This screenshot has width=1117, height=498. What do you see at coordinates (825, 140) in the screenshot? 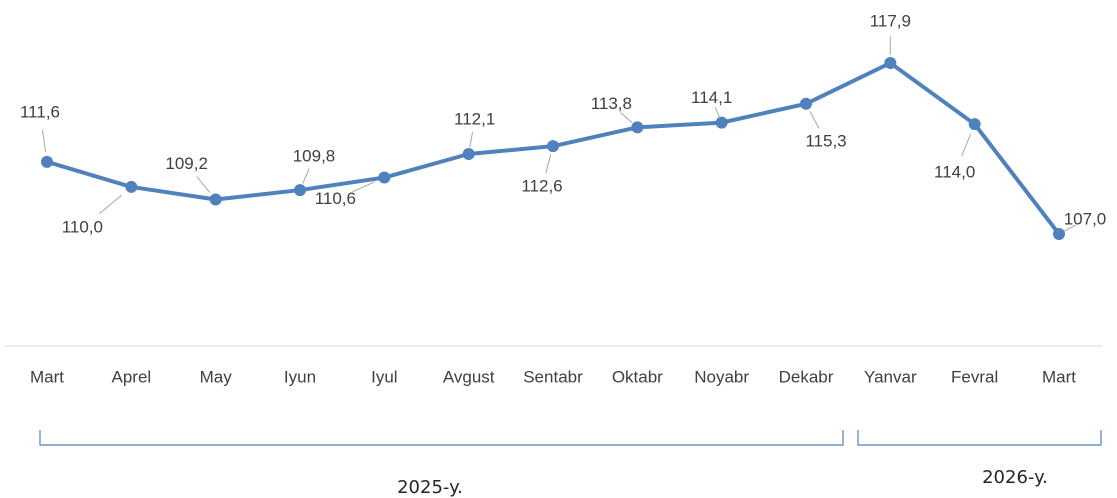
I see `data-label: 115,3` at bounding box center [825, 140].